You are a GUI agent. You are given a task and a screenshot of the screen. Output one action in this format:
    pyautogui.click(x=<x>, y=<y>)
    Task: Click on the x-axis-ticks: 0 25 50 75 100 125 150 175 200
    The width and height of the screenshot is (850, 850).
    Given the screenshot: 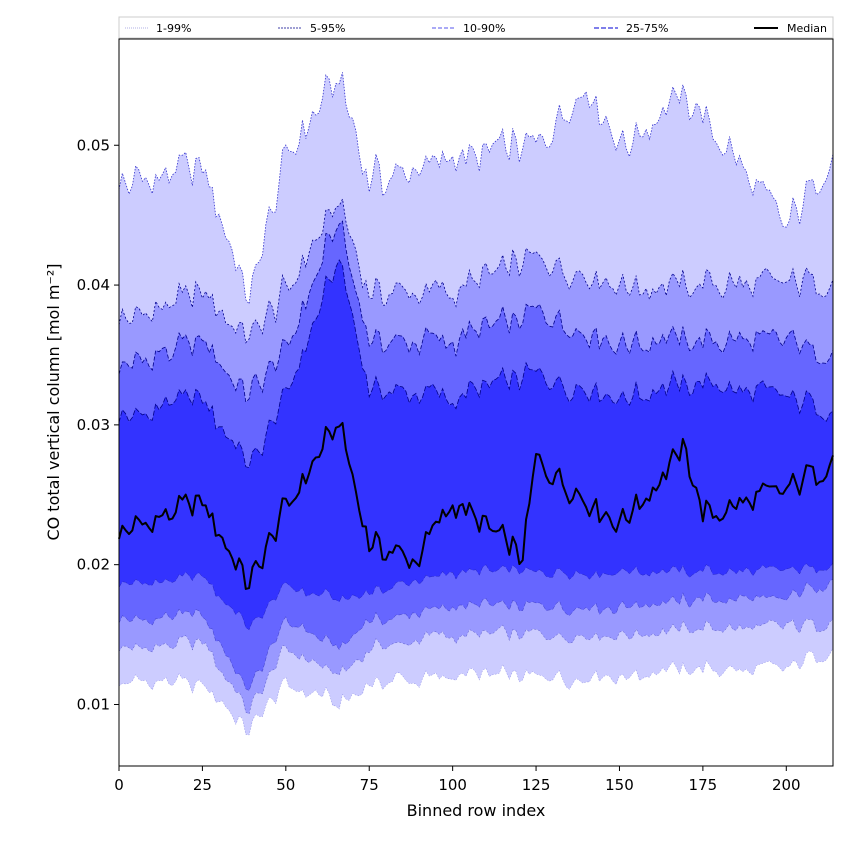 What is the action you would take?
    pyautogui.click(x=457, y=780)
    